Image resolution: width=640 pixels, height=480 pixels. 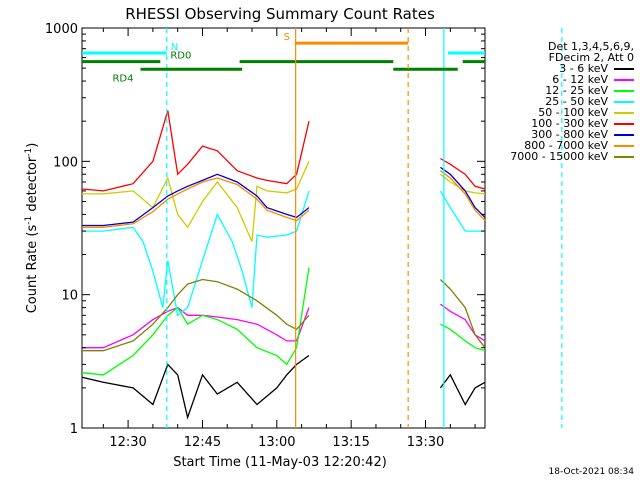 I want to click on y-axis-label-part: detector, so click(x=32, y=186).